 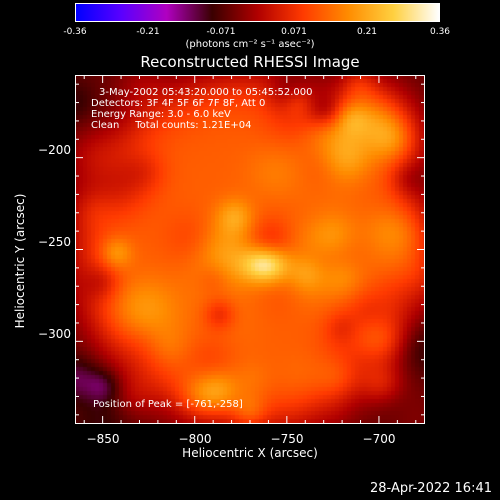 I want to click on timestamp: 28-Apr-2022 16:41, so click(x=431, y=488).